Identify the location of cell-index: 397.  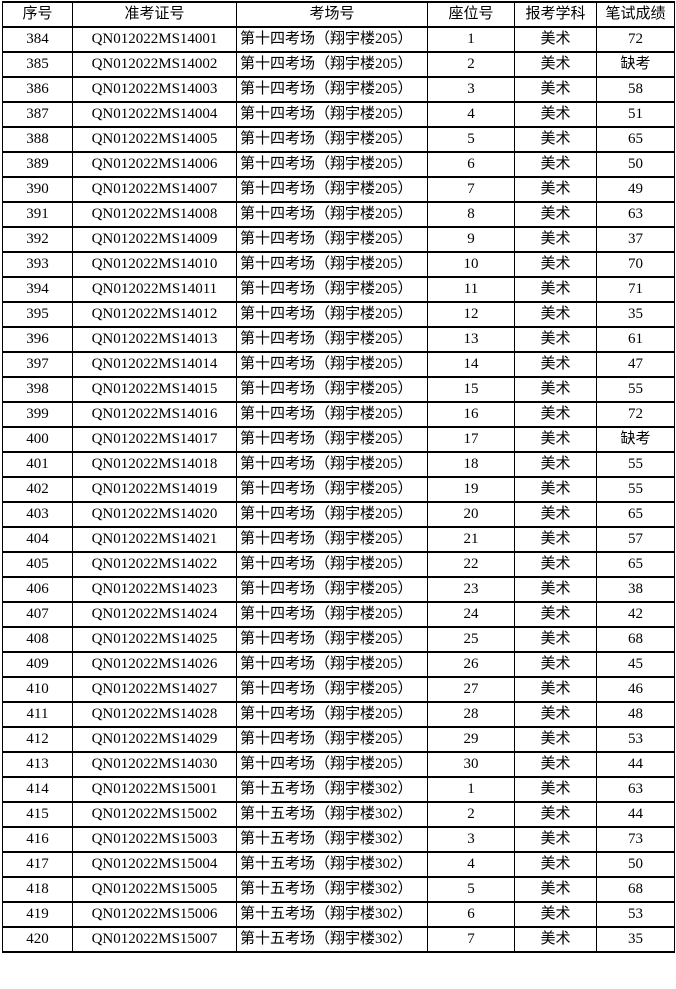
(37, 364).